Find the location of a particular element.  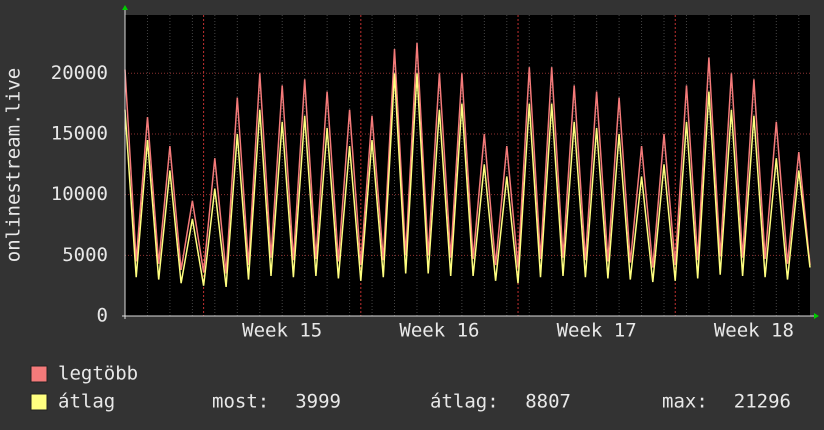

y-tick-label: 15000 is located at coordinates (79, 133).